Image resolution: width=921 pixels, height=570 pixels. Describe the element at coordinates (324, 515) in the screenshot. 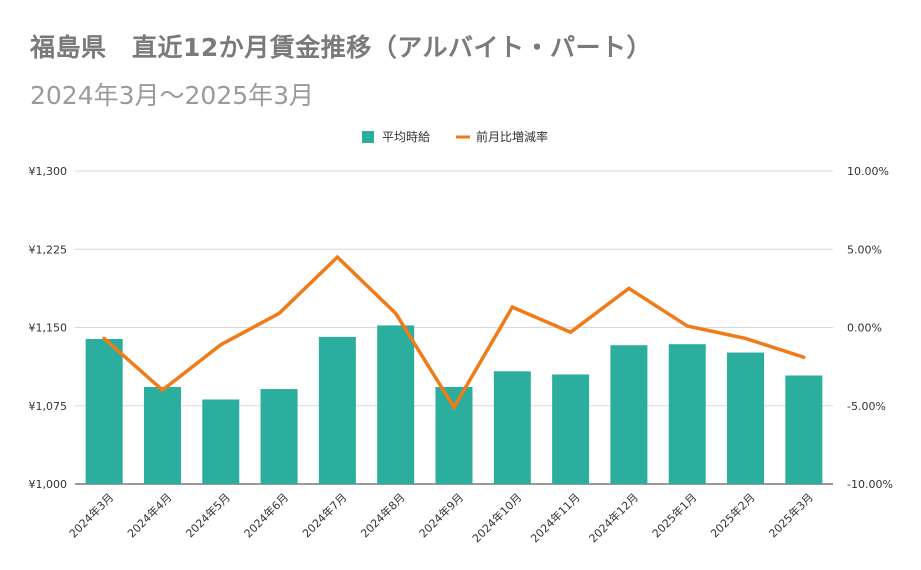

I see `x-tick-label: 2024年7月` at that location.